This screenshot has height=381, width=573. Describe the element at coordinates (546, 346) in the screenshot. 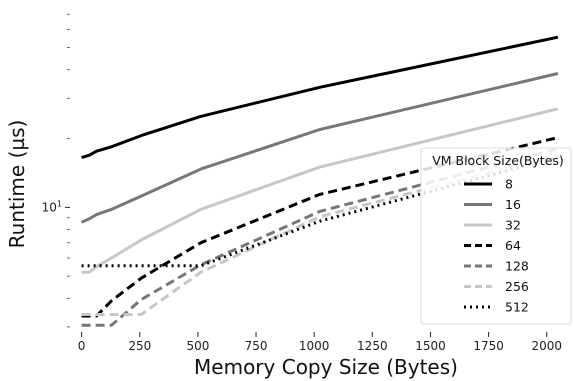

I see `x-tick-label: 2000` at that location.